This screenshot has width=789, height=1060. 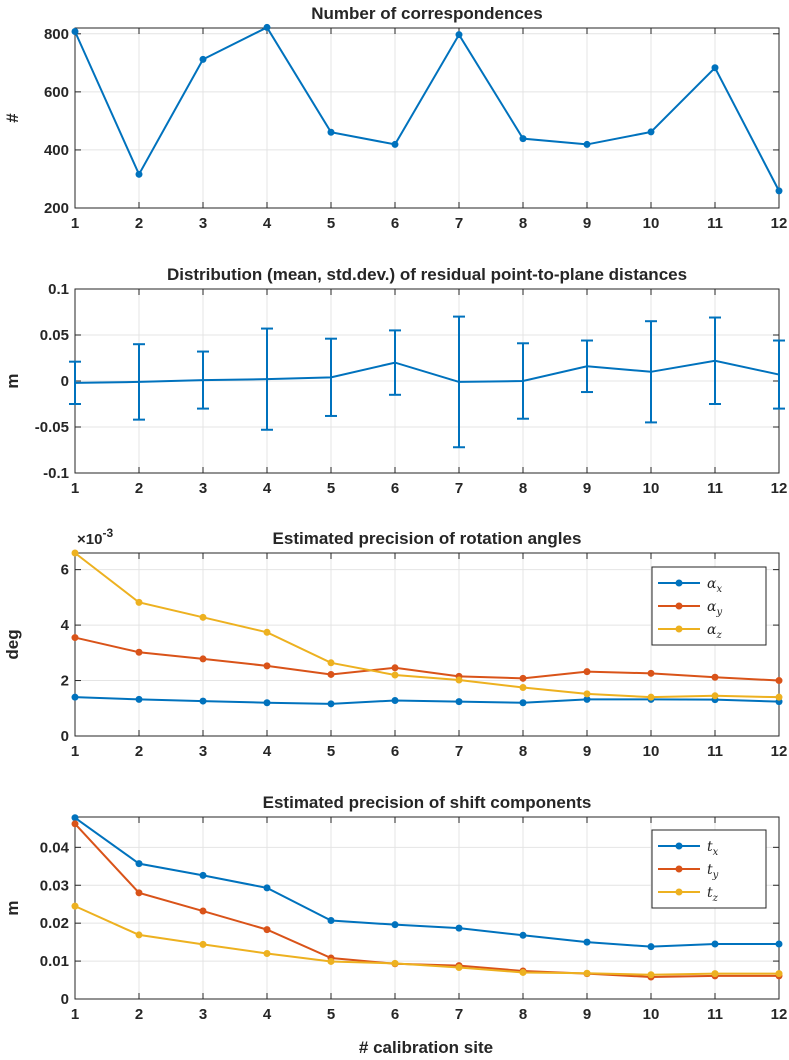 What do you see at coordinates (426, 1047) in the screenshot?
I see `figure-xlabel: # calibration site` at bounding box center [426, 1047].